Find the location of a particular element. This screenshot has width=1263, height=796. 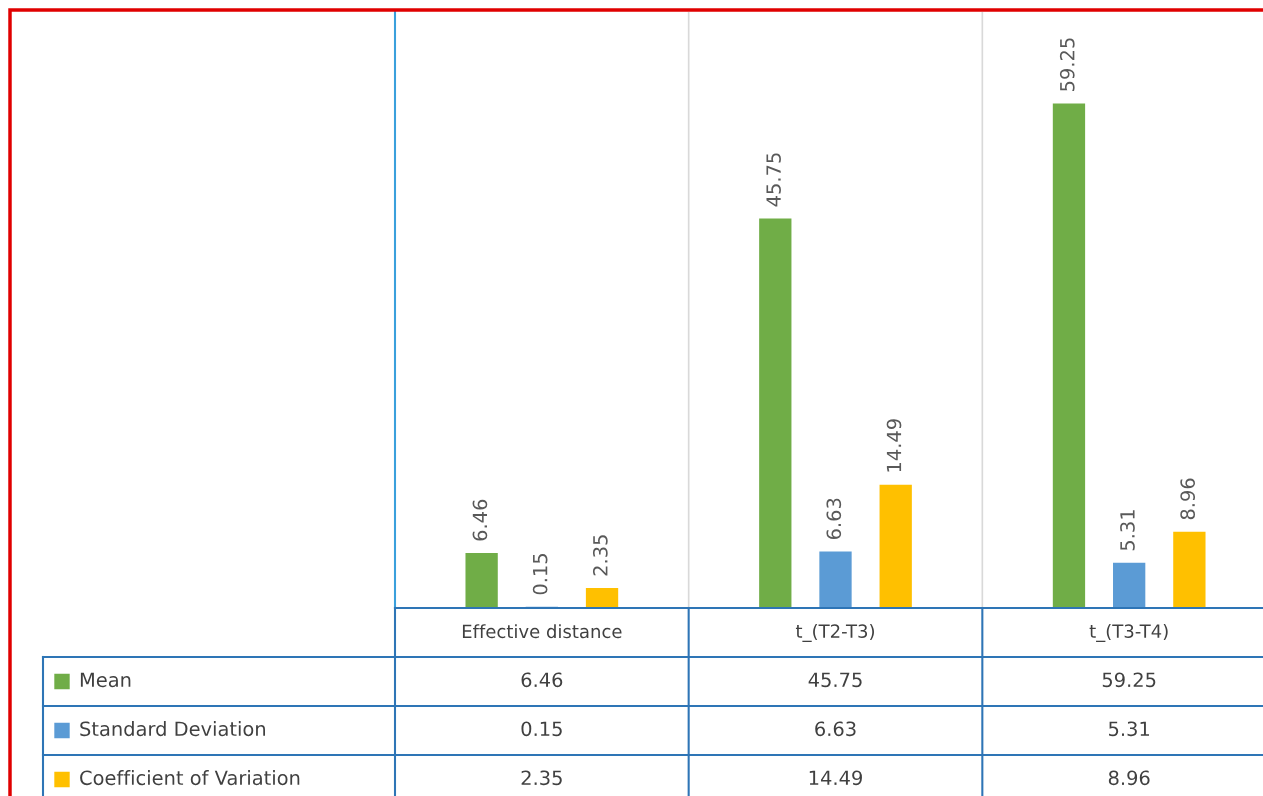

data-label: 59.25 is located at coordinates (1129, 680).